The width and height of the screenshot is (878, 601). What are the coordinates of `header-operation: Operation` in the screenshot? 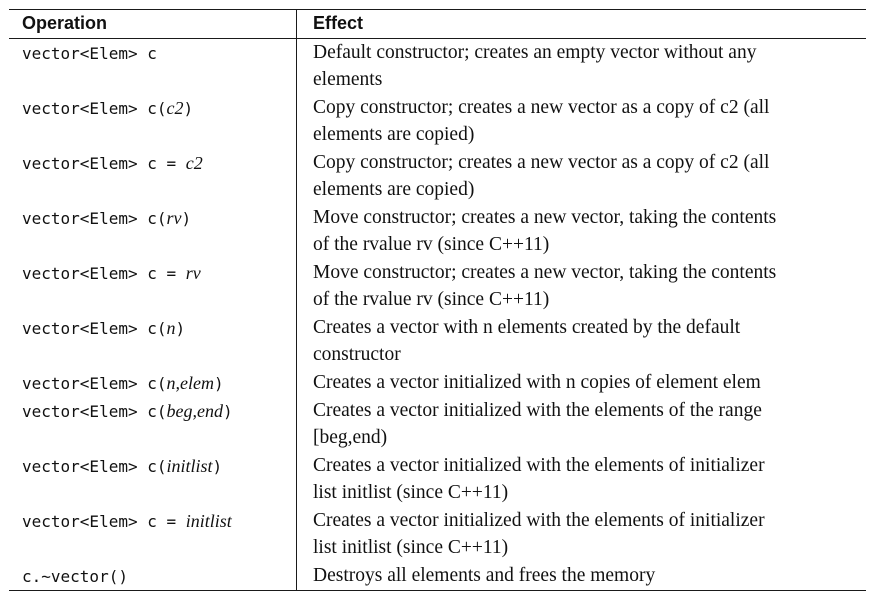 It's located at (153, 24).